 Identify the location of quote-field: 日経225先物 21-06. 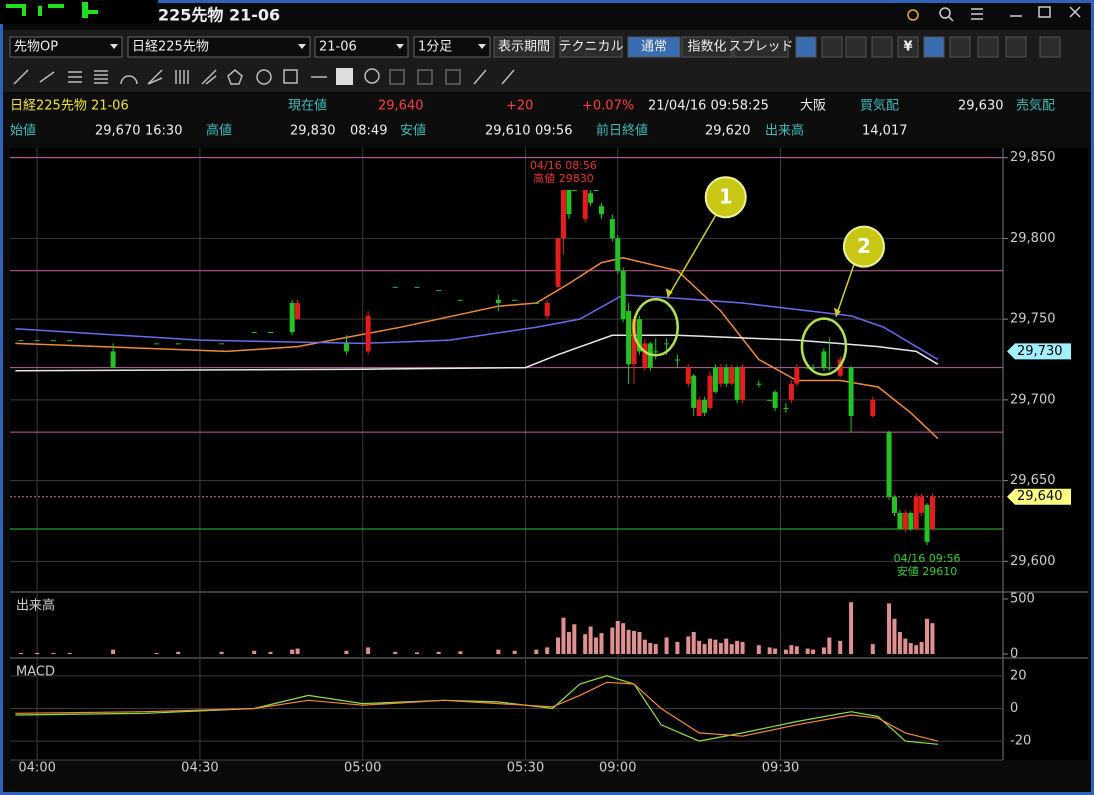
(69, 106).